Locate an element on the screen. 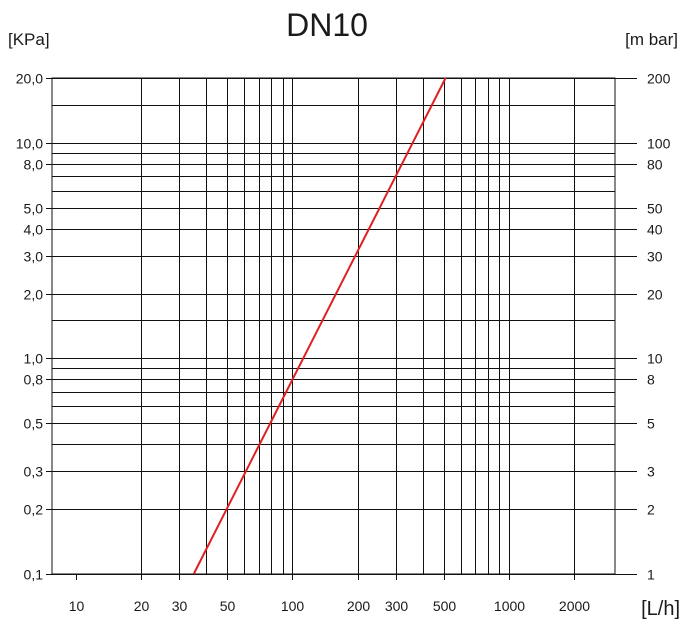 The height and width of the screenshot is (625, 685). x-tick-label: 200 is located at coordinates (359, 606).